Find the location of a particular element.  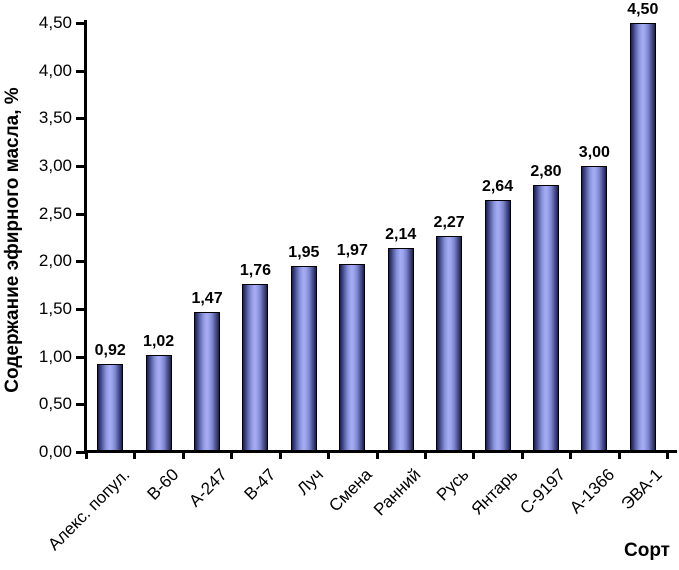

y-axis-tick-label: 1,00 is located at coordinates (55, 356).